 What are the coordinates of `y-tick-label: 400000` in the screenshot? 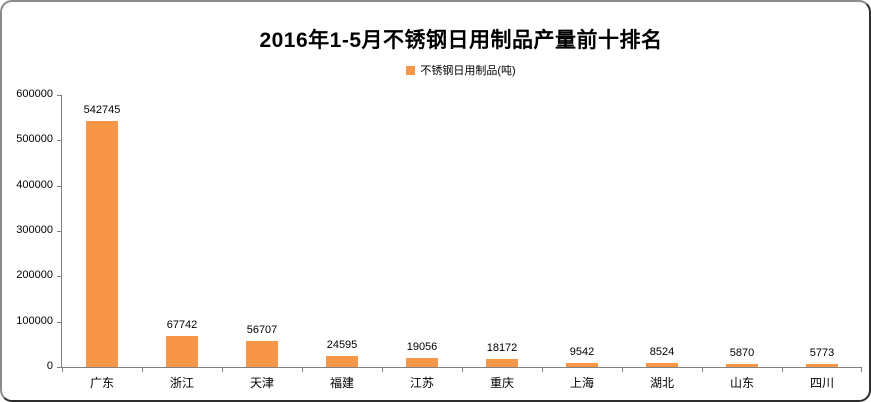 It's located at (34, 185).